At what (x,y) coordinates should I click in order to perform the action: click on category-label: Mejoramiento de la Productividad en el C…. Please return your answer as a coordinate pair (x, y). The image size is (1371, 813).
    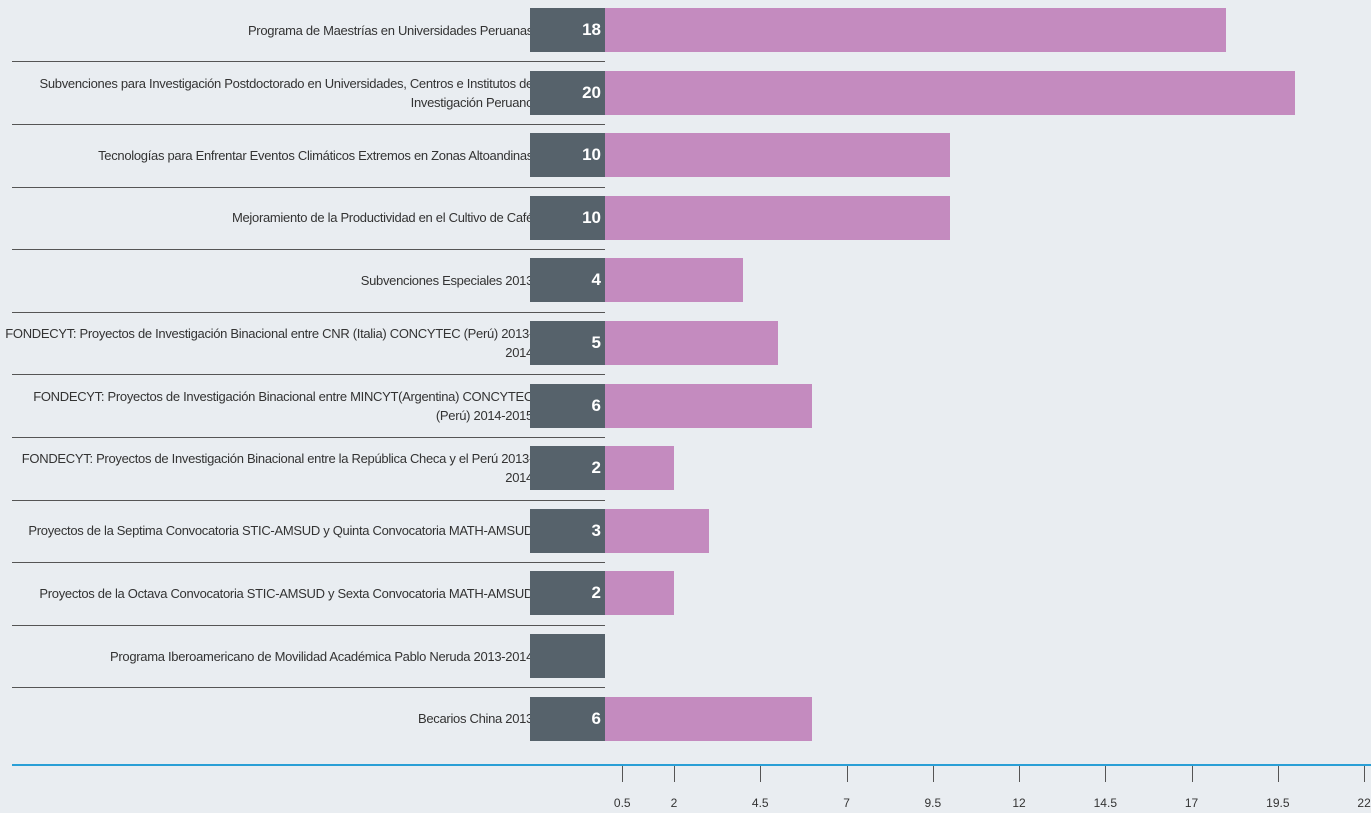
    Looking at the image, I should click on (382, 218).